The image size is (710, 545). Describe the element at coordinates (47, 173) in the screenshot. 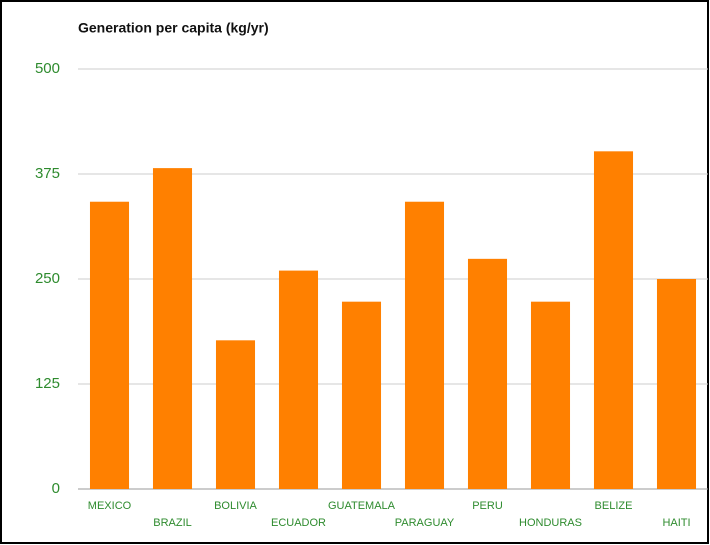

I see `y-tick-label: 375` at that location.